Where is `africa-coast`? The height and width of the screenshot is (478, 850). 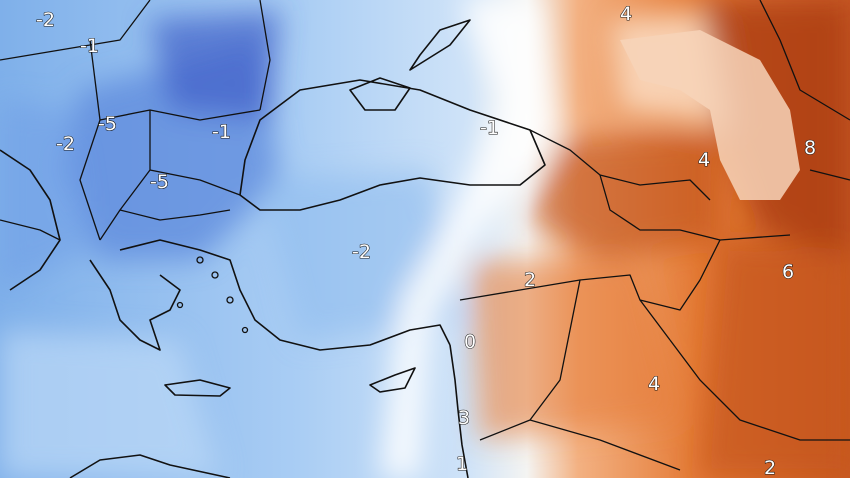
africa-coast is located at coordinates (150, 466).